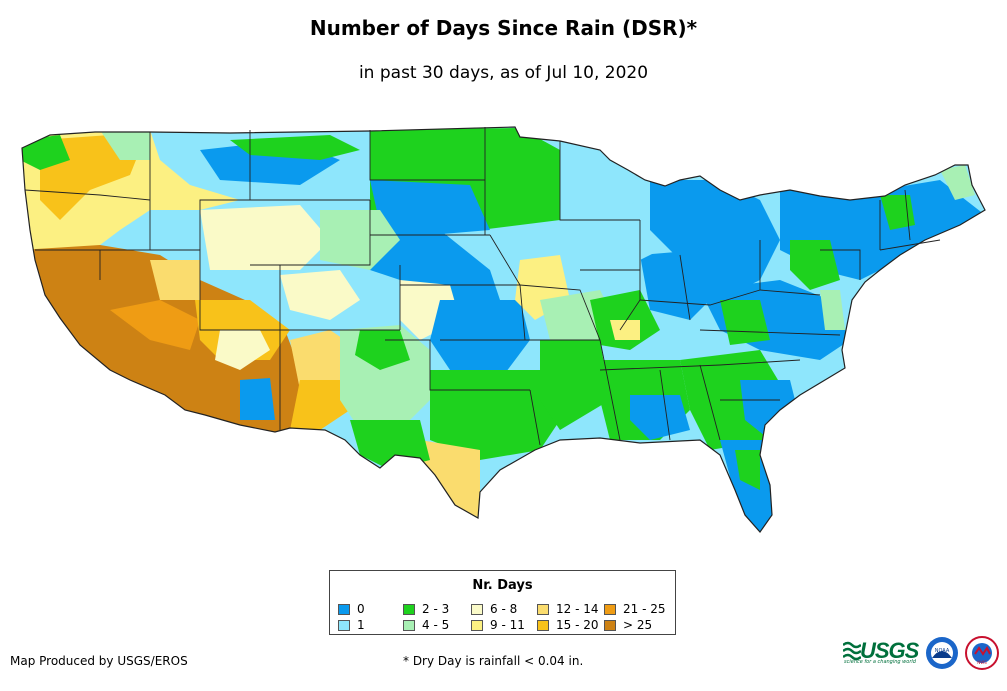 Image resolution: width=1007 pixels, height=691 pixels. Describe the element at coordinates (498, 625) in the screenshot. I see `legend-item-5: 9 - 11` at that location.